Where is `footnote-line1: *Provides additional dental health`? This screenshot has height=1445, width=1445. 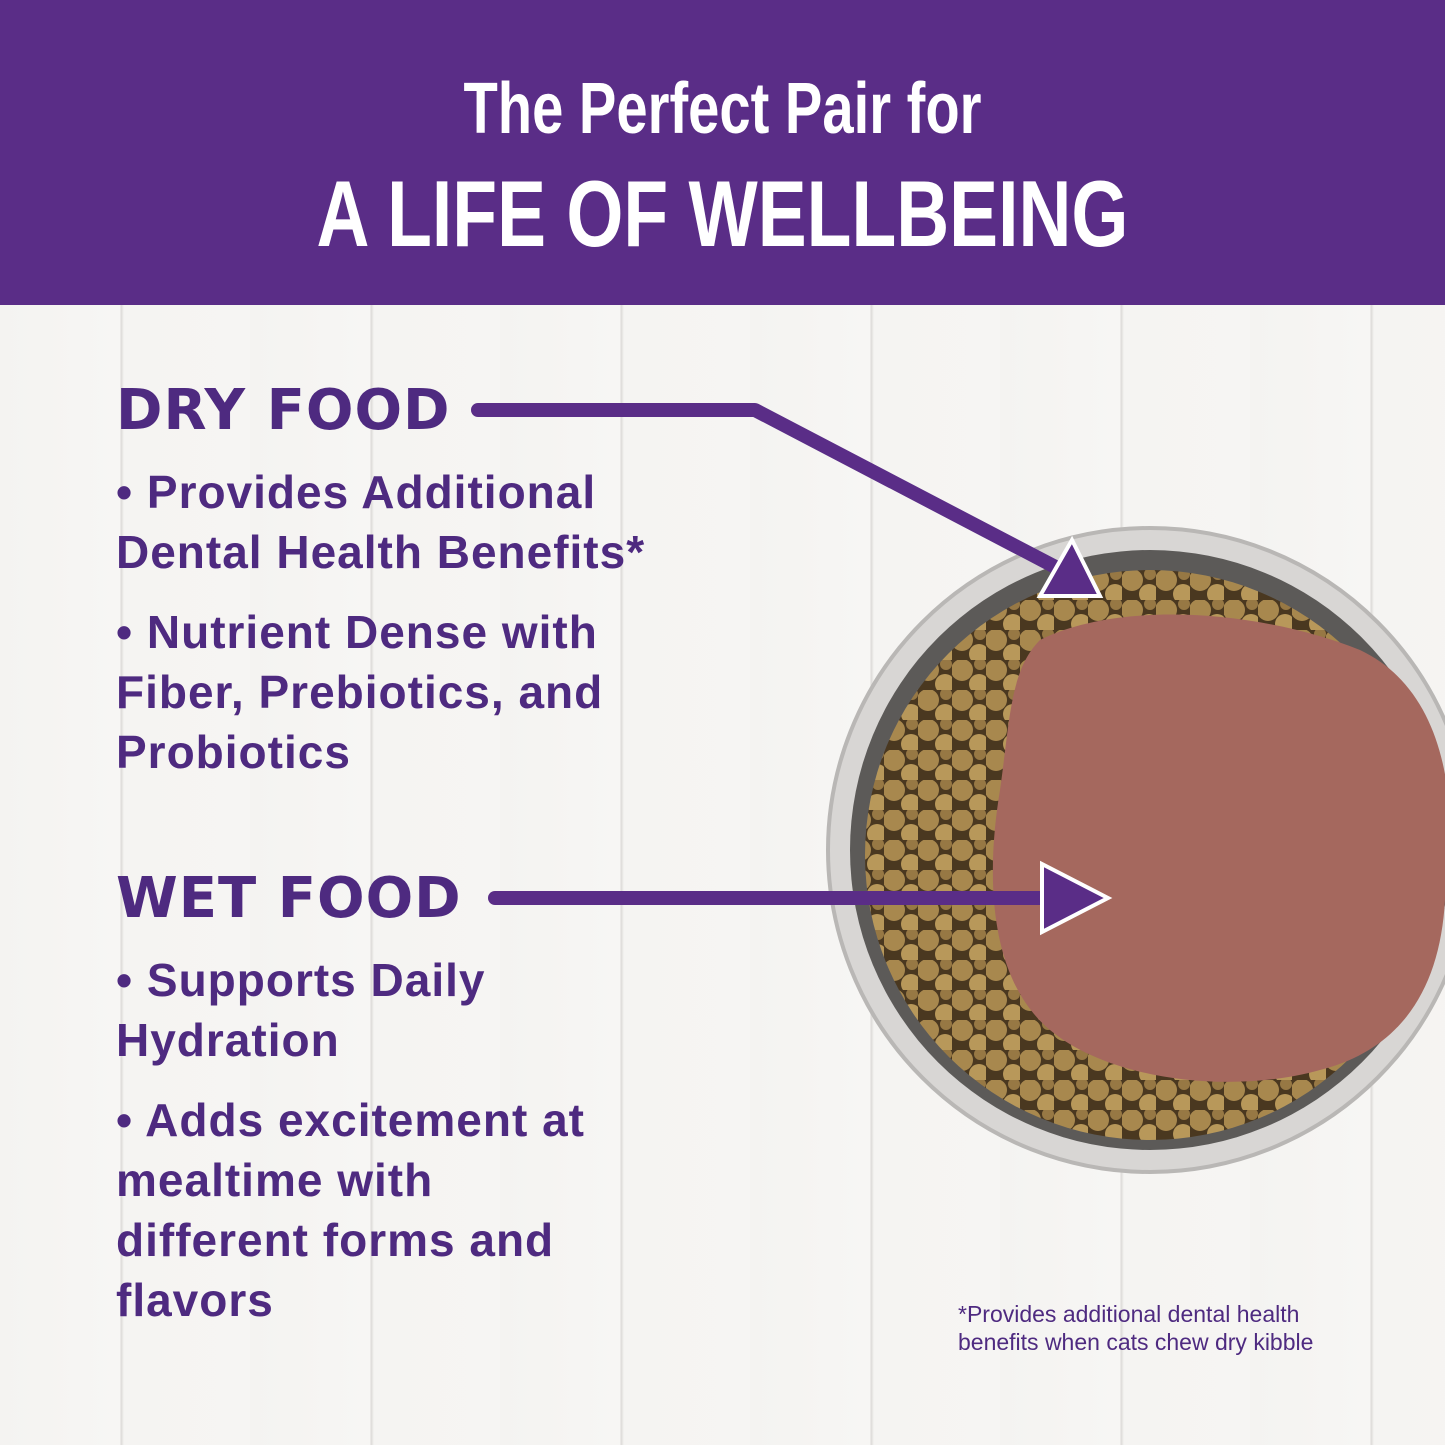 footnote-line1: *Provides additional dental health is located at coordinates (1129, 1314).